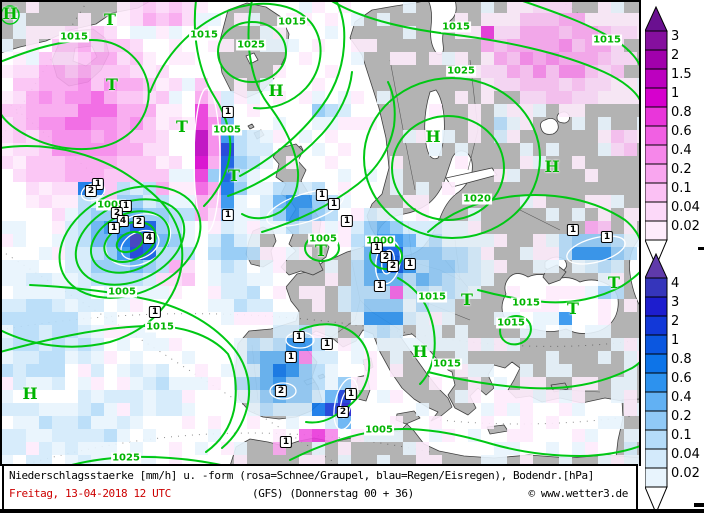 Image resolution: width=704 pixels, height=513 pixels. I want to click on legend-tick-top, so click(701, 248).